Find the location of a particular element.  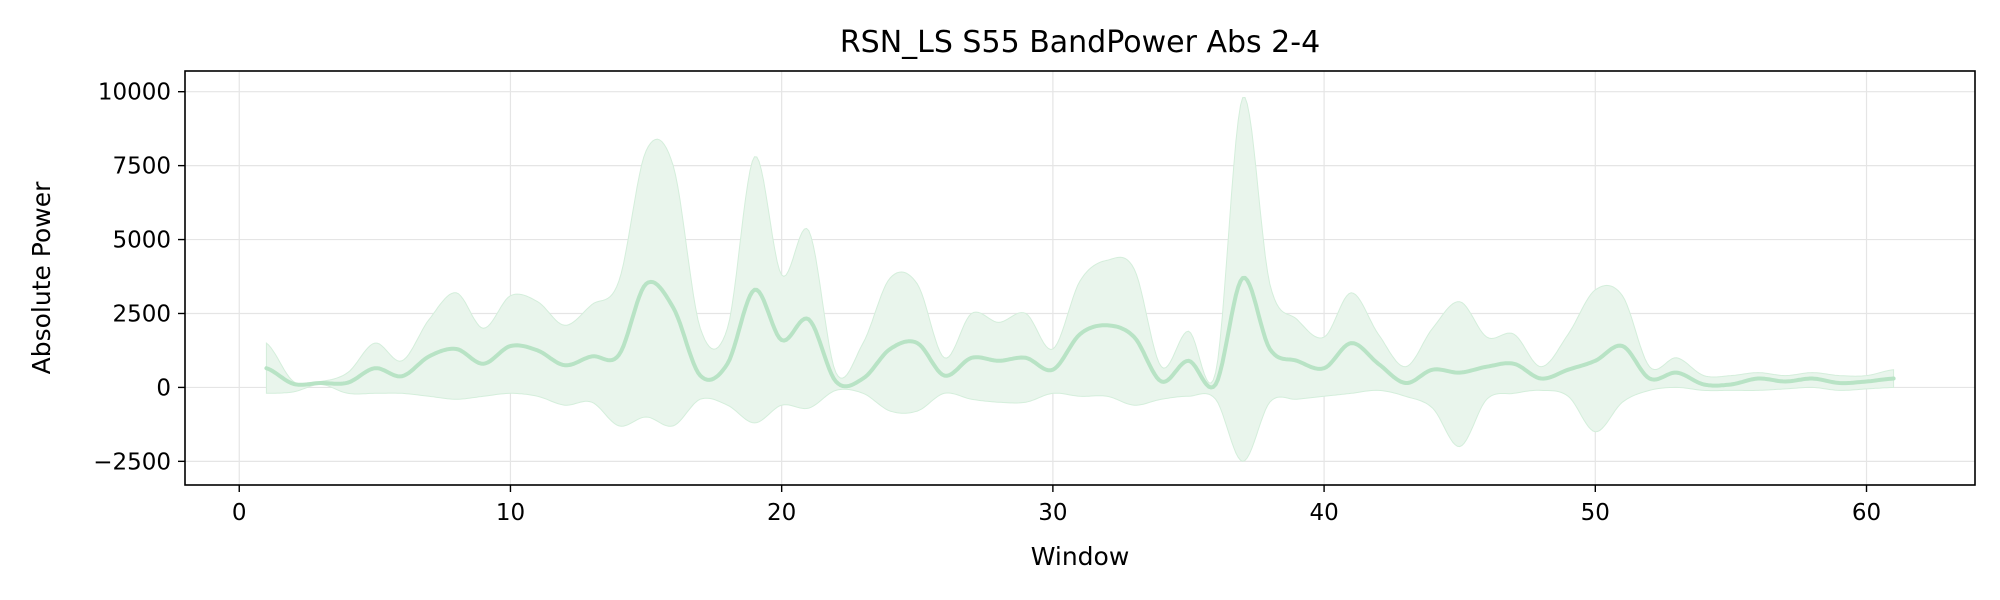

x-tick-label: 50 is located at coordinates (1595, 513).